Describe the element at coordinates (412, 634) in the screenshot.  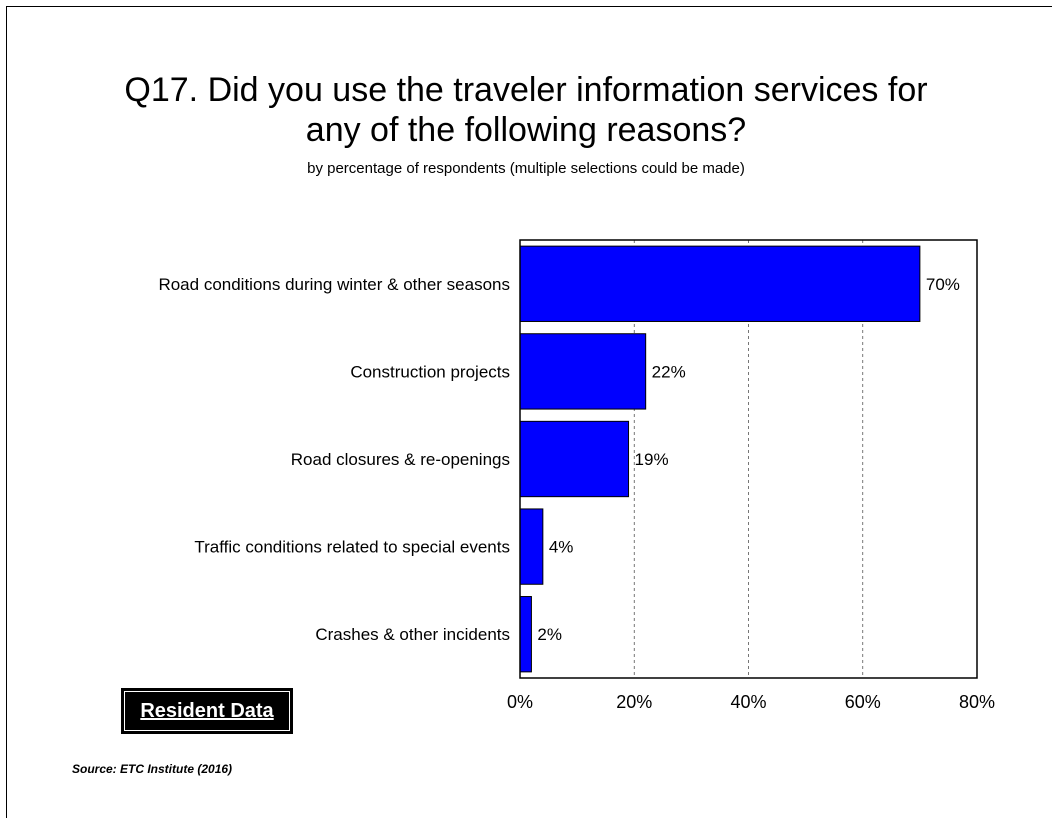
I see `category-label-5: Crashes & other incidents` at that location.